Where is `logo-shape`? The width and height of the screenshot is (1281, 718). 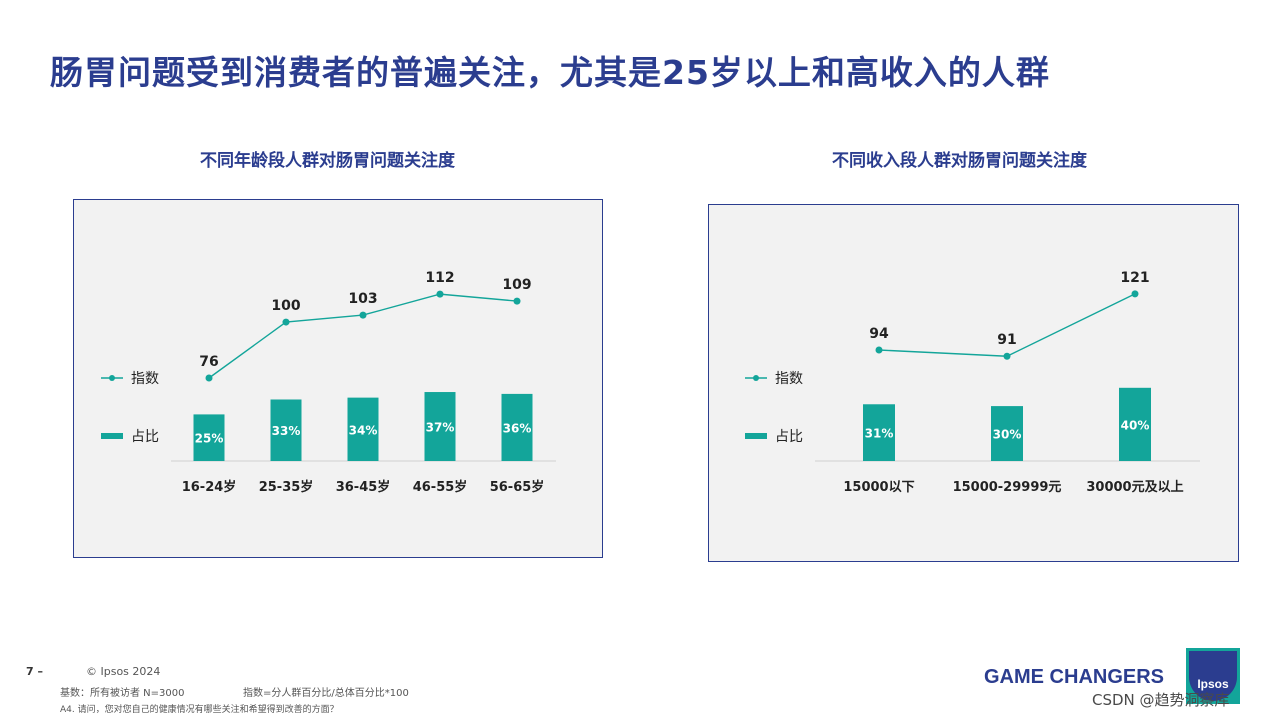
logo-shape is located at coordinates (1213, 676).